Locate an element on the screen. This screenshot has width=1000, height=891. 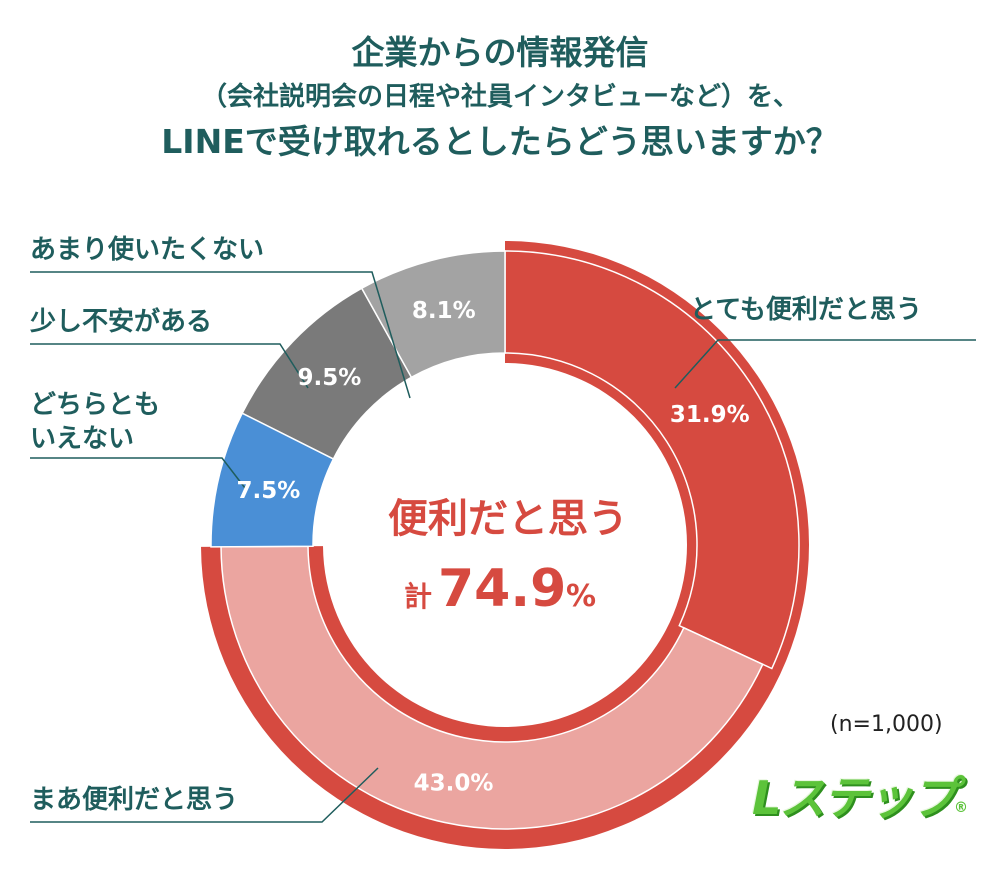
center-unit: % is located at coordinates (581, 596).